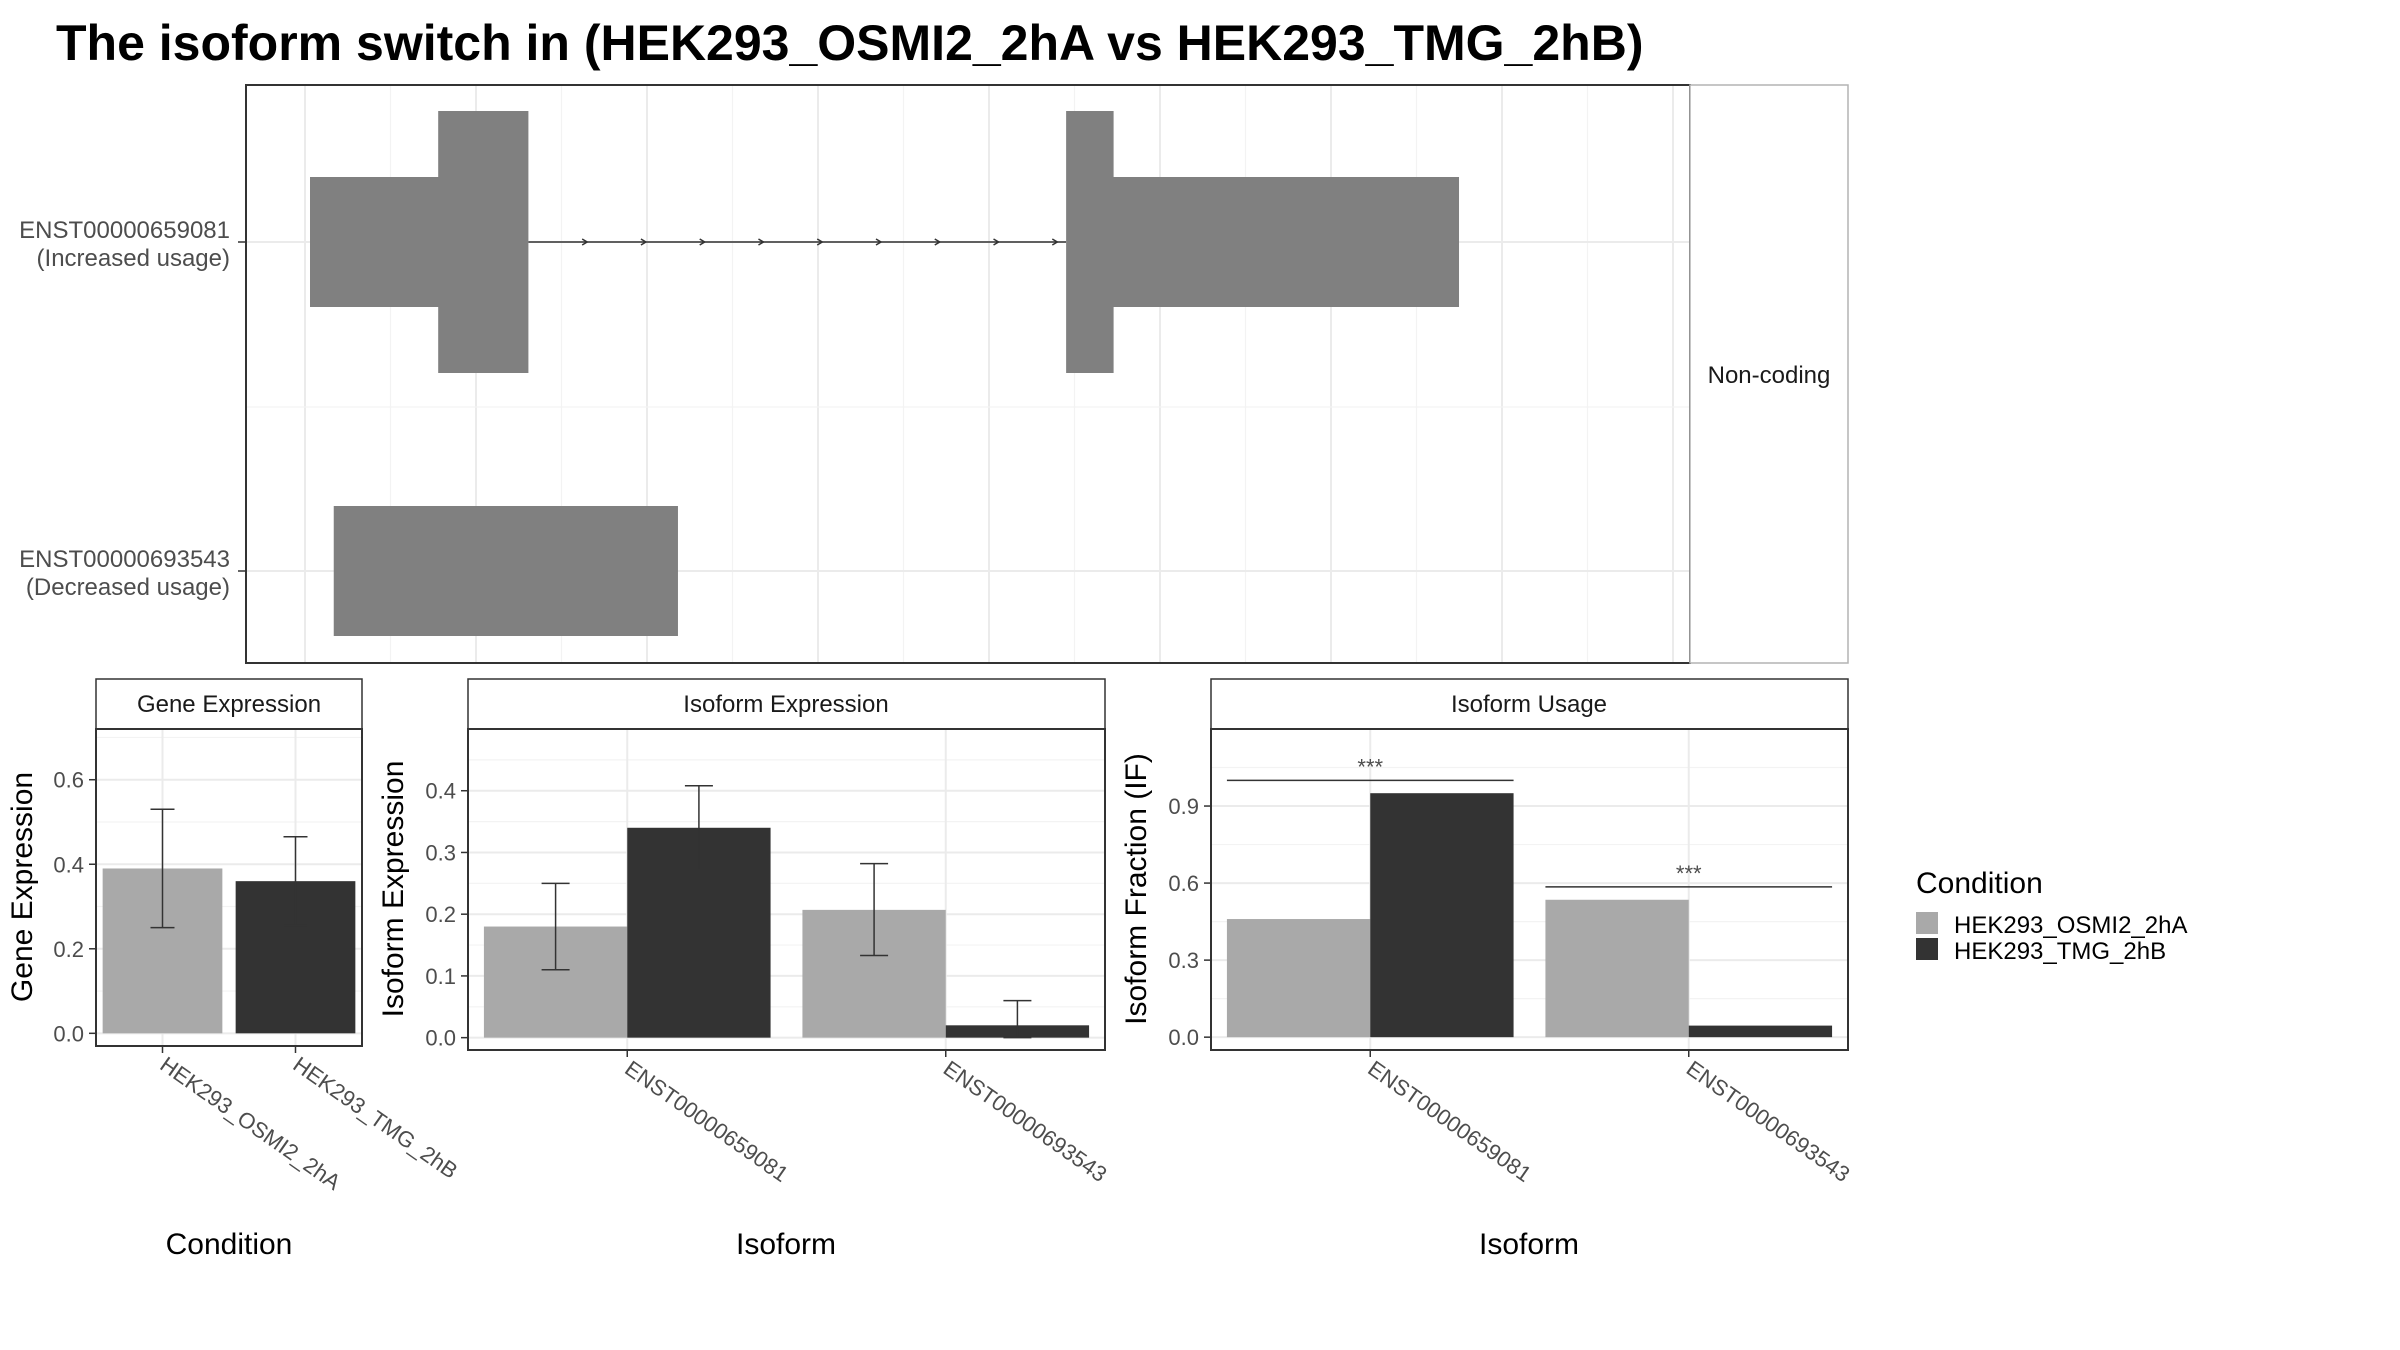 Image resolution: width=2400 pixels, height=1350 pixels. I want to click on structure-facet-strip, so click(1769, 374).